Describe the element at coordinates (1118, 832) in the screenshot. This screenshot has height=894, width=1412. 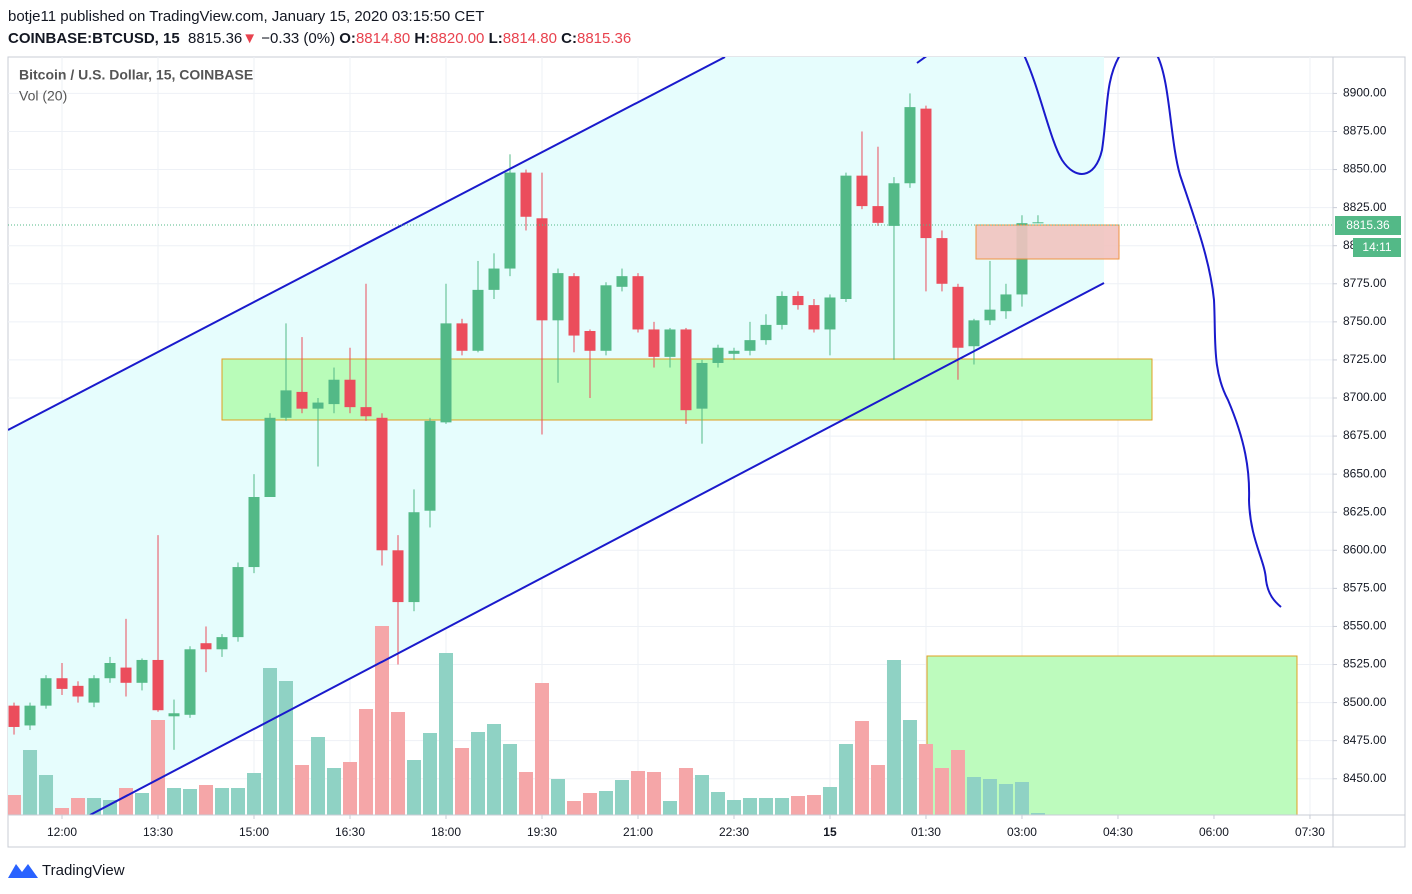
I see `x-tick-label: 04:30` at that location.